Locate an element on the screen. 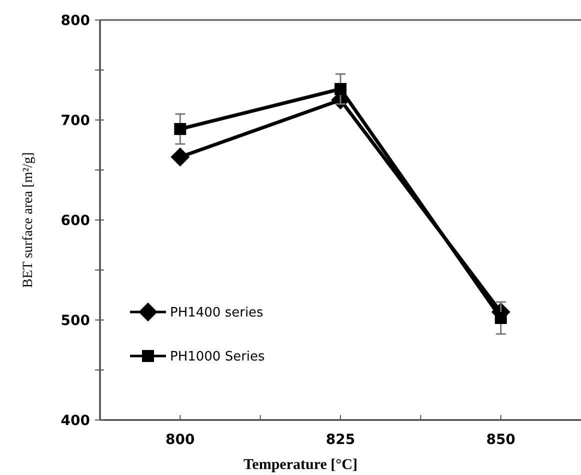 The image size is (581, 475). y-axis-title: BET surface area [m²/g] is located at coordinates (28, 220).